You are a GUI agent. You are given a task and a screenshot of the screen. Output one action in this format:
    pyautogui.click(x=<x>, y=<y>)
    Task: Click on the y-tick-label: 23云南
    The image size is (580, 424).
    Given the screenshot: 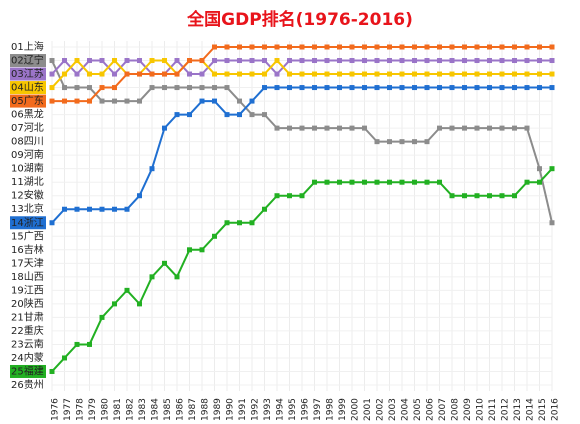 What is the action you would take?
    pyautogui.click(x=27, y=343)
    